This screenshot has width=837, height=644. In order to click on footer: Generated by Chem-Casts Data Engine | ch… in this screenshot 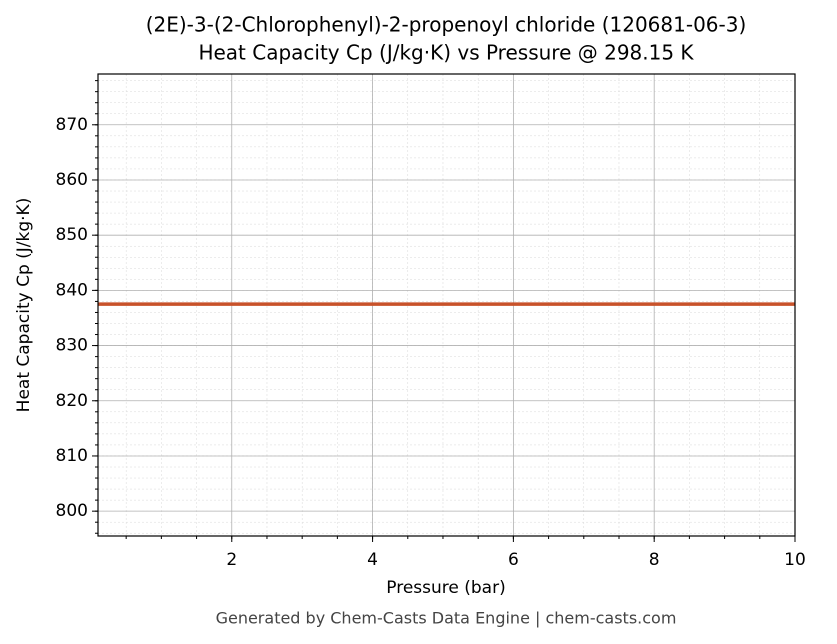, I will do `click(446, 618)`.